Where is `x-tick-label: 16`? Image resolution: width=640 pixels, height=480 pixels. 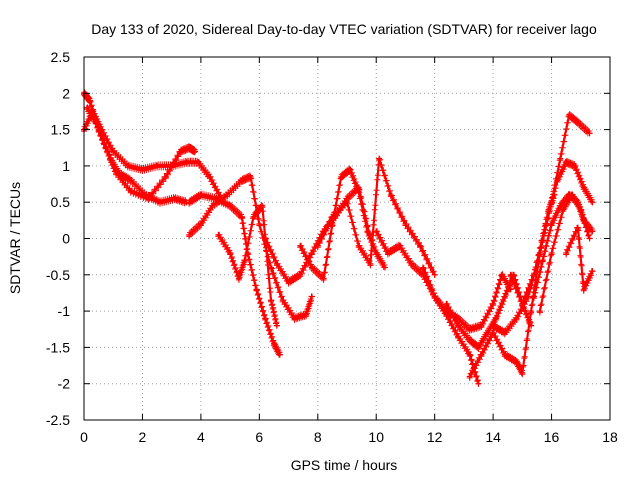 x-tick-label: 16 is located at coordinates (552, 437).